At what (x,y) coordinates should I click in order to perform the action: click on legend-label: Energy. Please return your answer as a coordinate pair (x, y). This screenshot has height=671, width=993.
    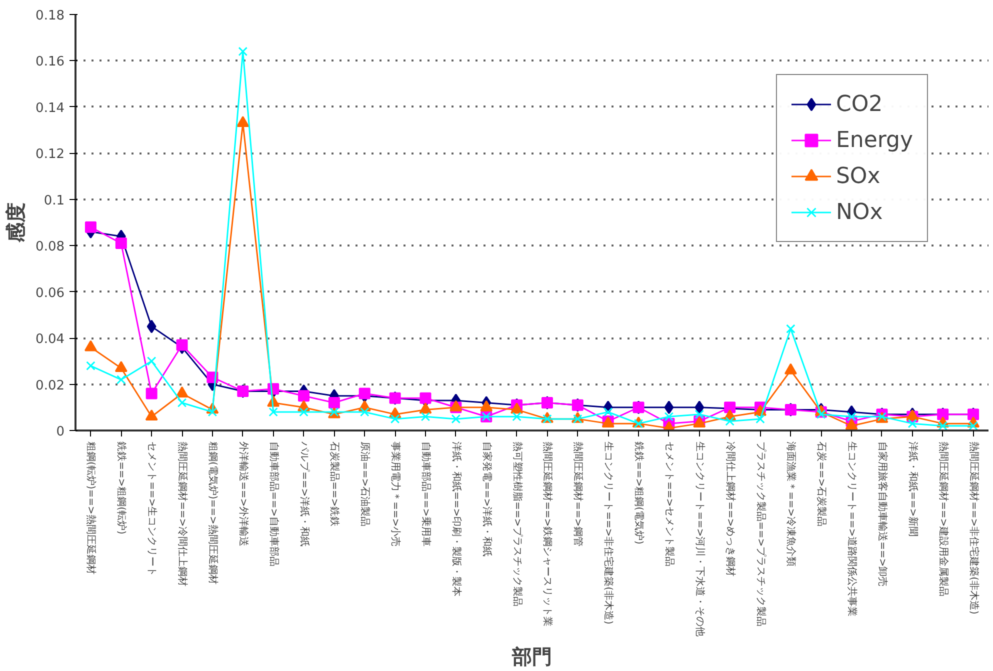
    Looking at the image, I should click on (874, 140).